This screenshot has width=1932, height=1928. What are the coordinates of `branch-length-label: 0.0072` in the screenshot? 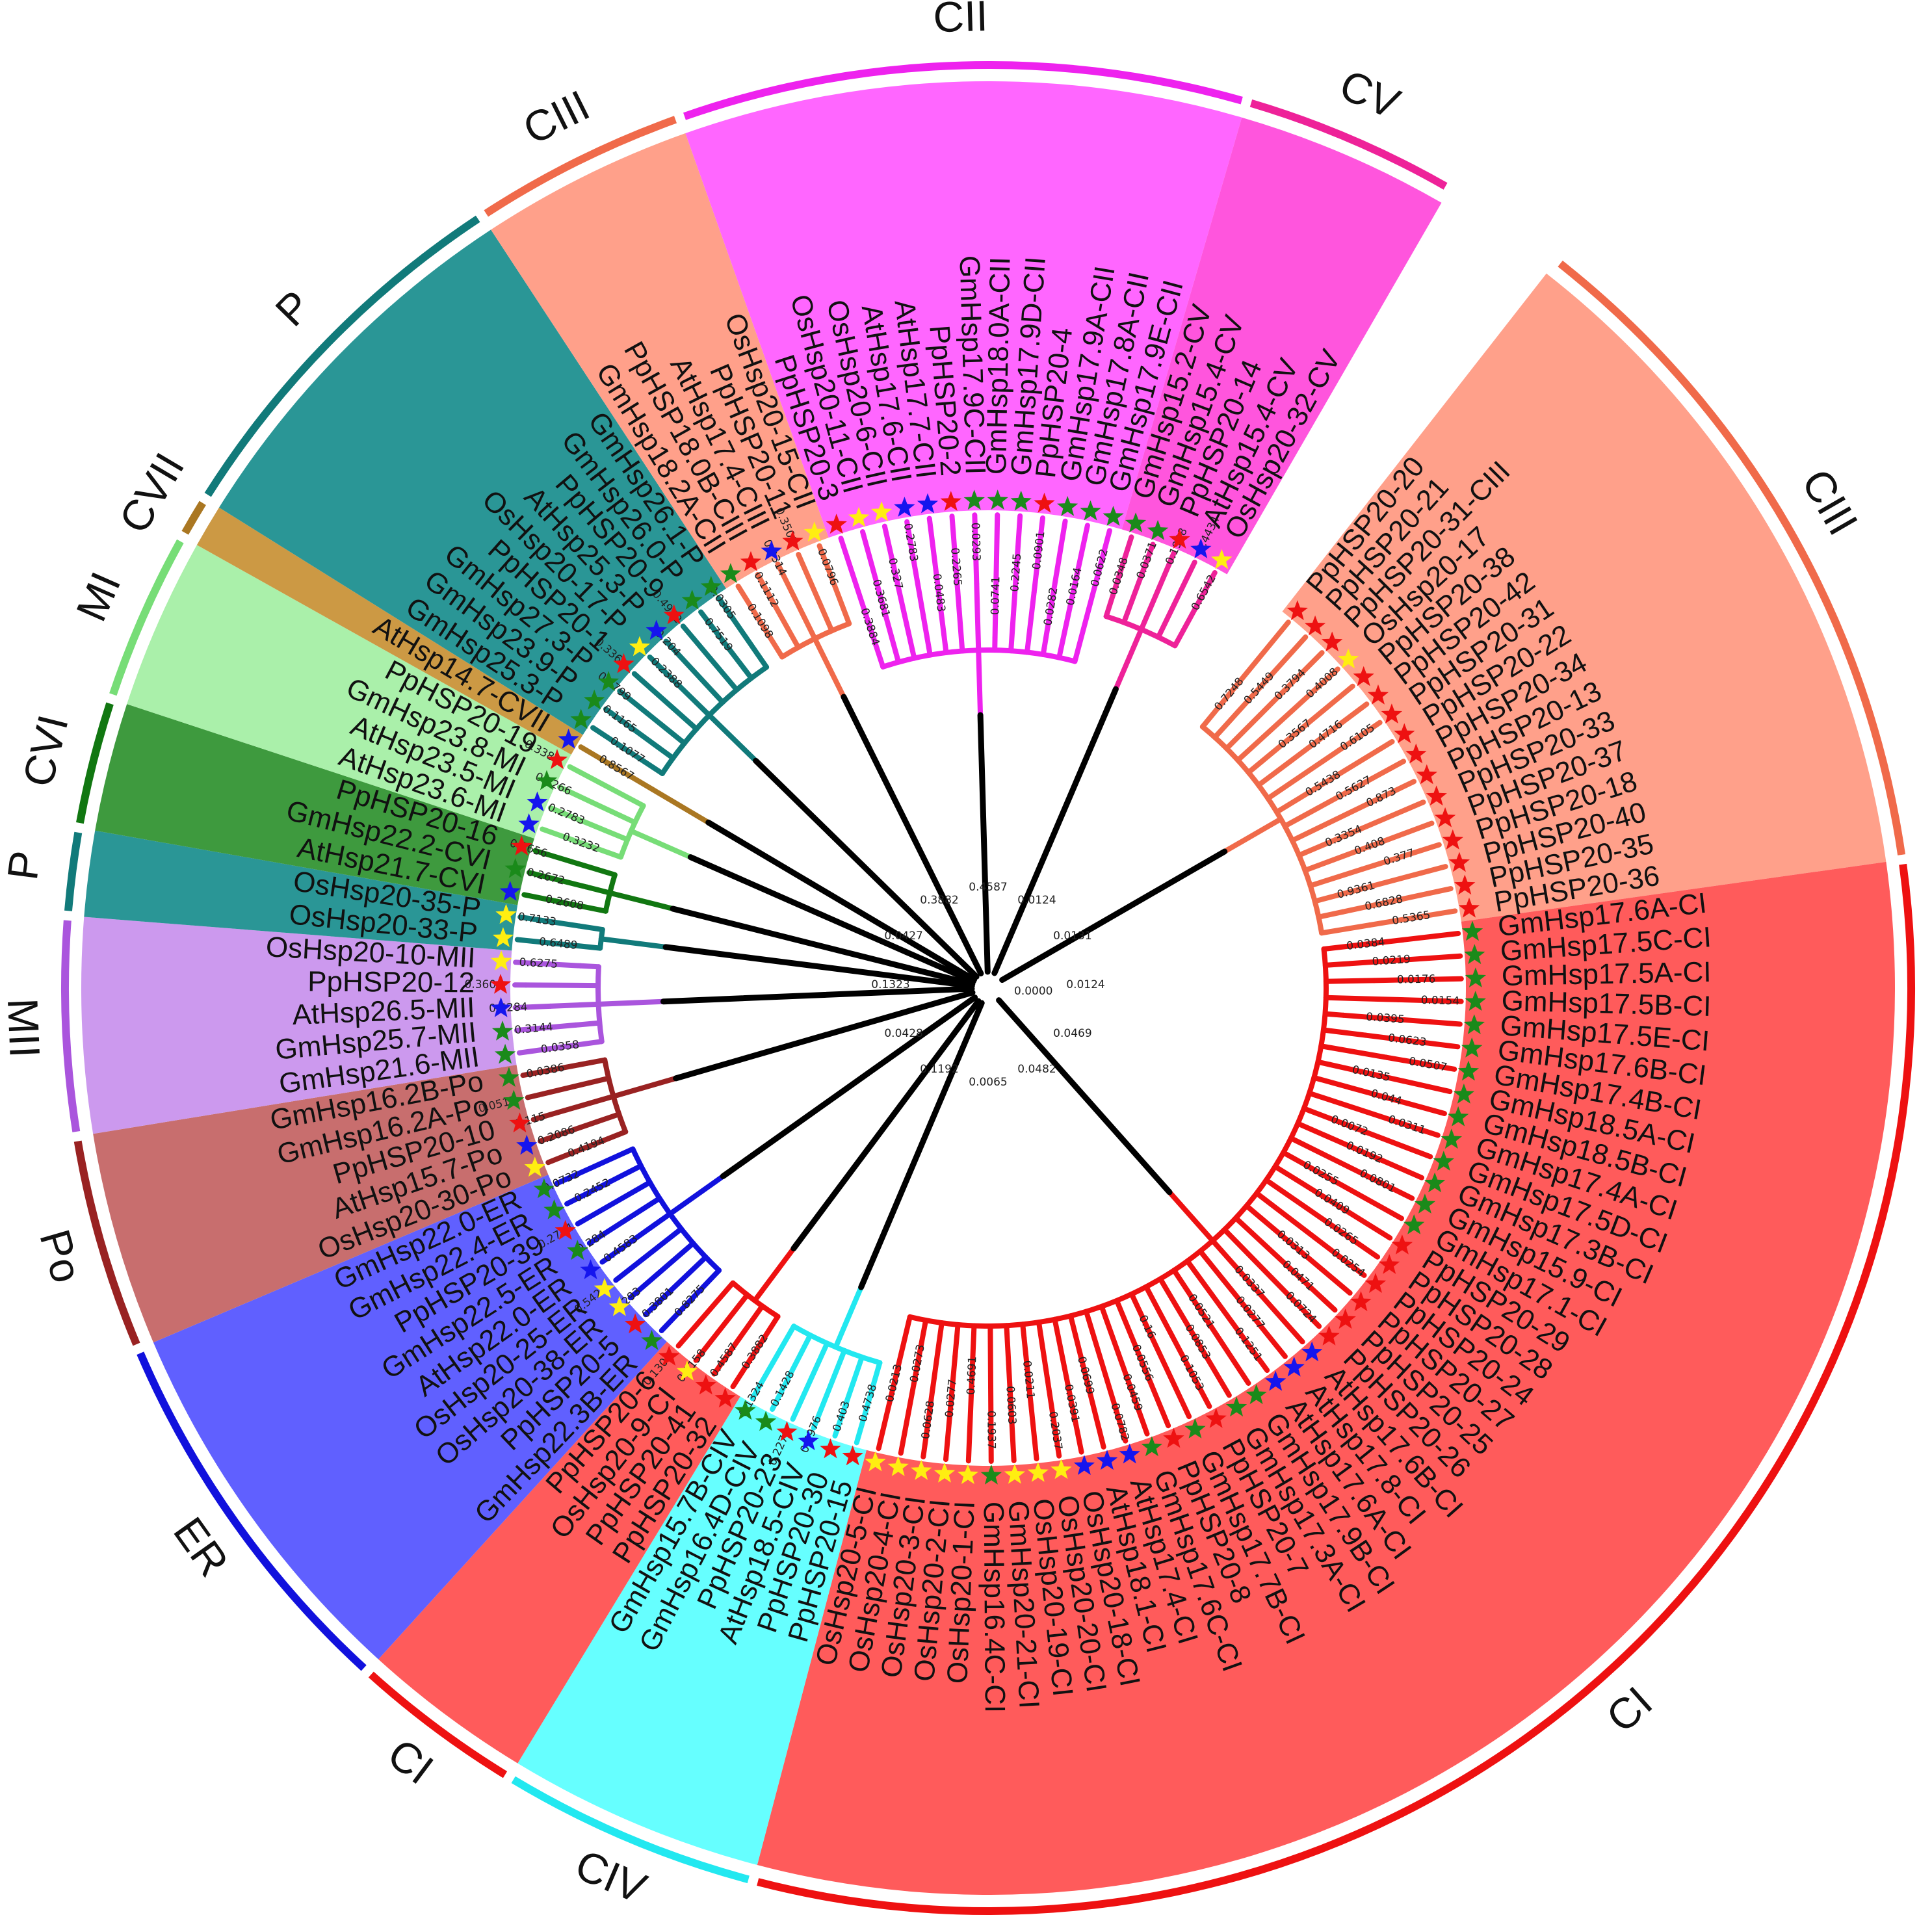 It's located at (1350, 1126).